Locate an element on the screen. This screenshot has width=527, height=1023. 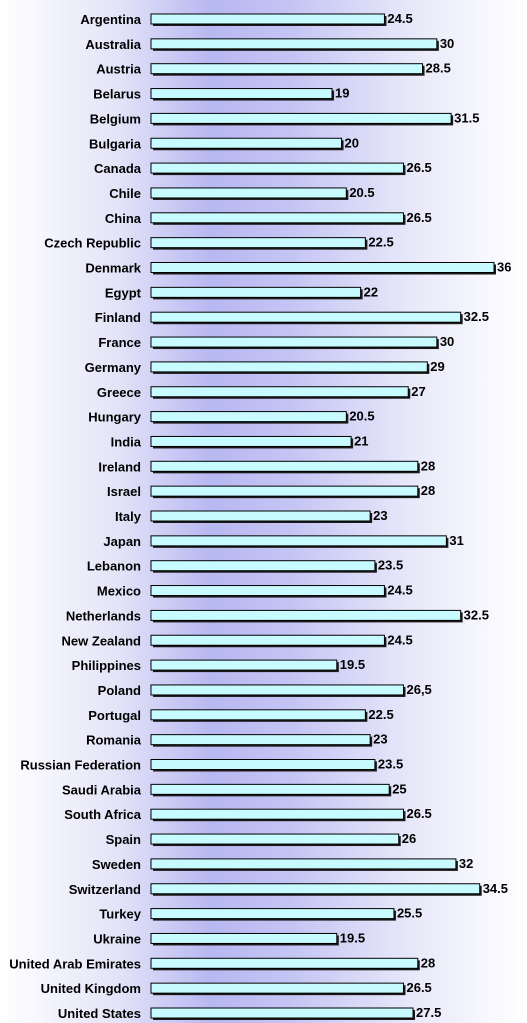
category-label: Argentina is located at coordinates (110, 19).